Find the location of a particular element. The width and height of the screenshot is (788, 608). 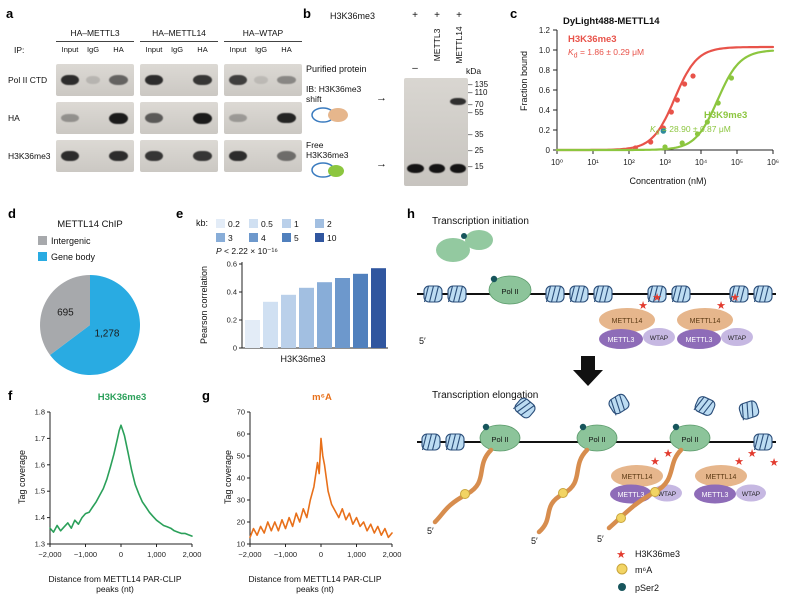

tick-label: 0.4 is located at coordinates (545, 110).